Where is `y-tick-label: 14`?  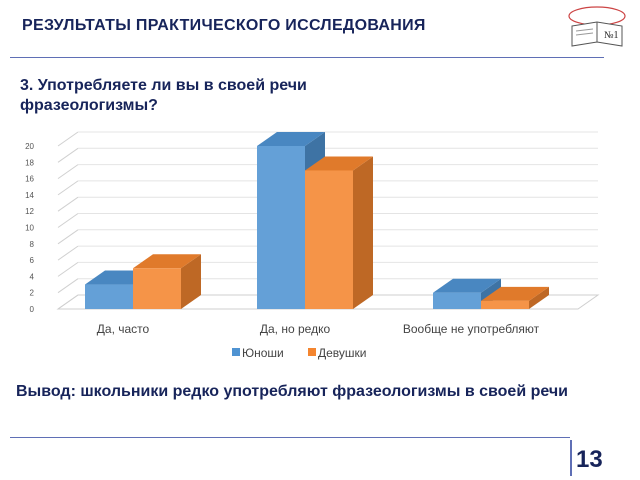 y-tick-label: 14 is located at coordinates (29, 195).